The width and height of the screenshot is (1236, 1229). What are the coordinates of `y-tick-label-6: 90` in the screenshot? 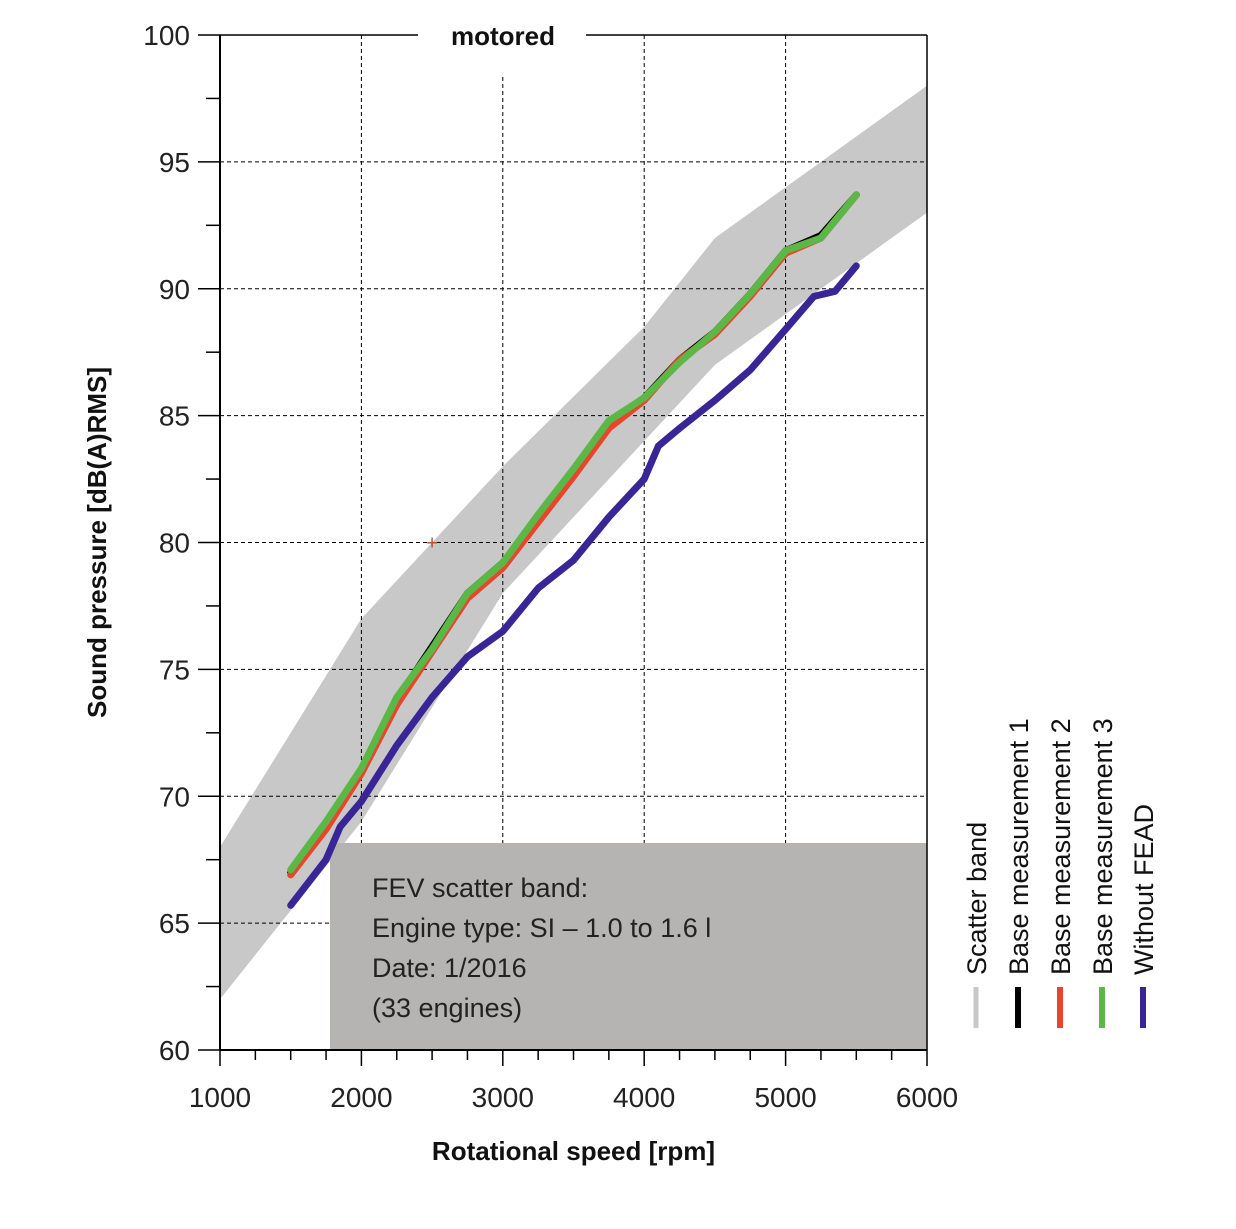 It's located at (174, 289).